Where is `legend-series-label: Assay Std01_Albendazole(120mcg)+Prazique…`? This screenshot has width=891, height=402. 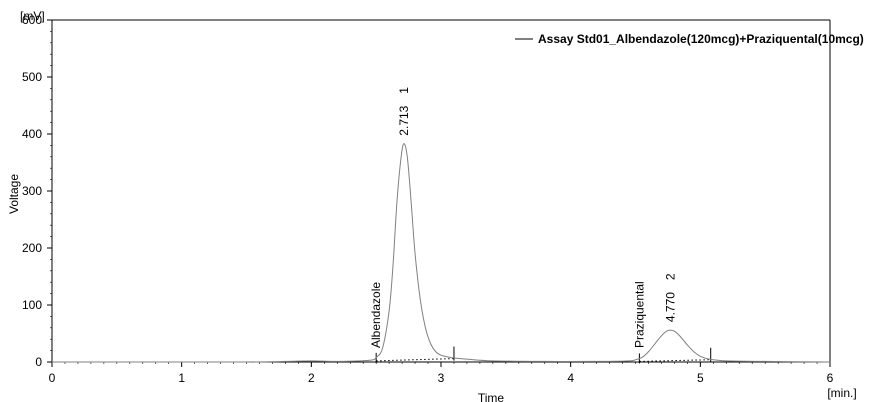
legend-series-label: Assay Std01_Albendazole(120mcg)+Prazique… is located at coordinates (701, 39).